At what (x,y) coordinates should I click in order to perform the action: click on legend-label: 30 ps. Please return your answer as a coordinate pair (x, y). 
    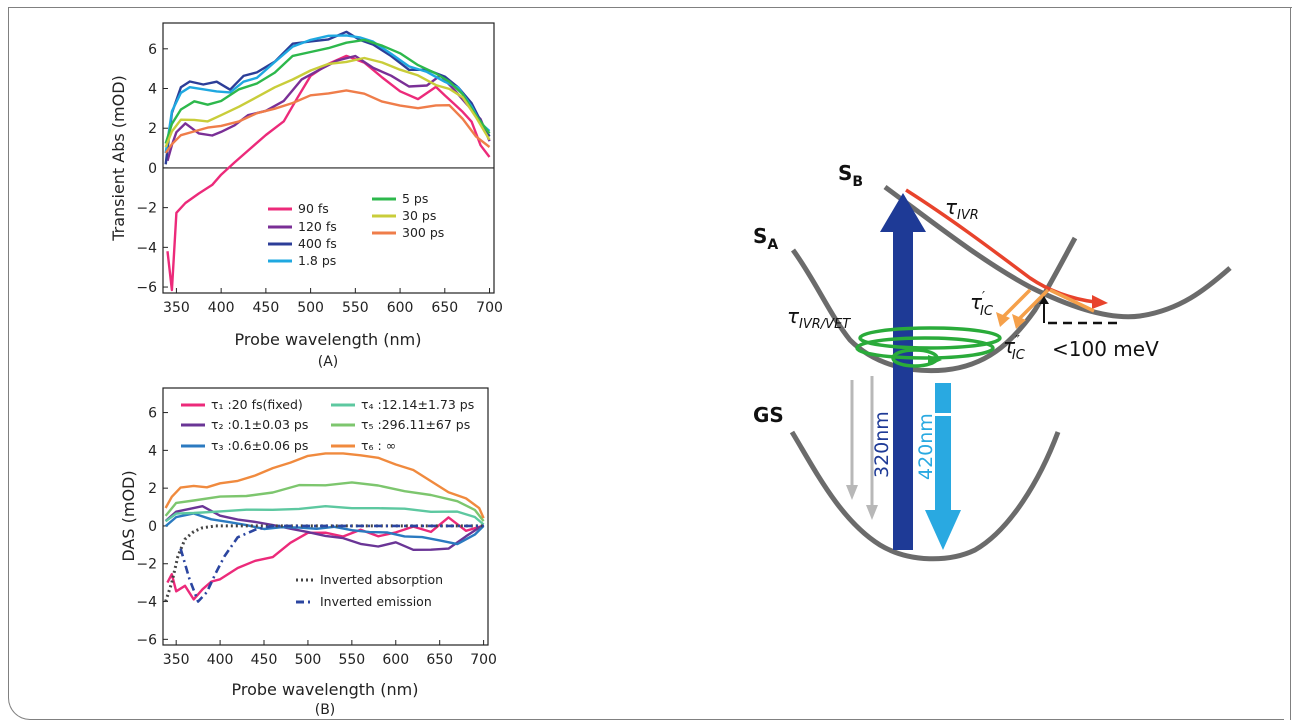
    Looking at the image, I should click on (419, 215).